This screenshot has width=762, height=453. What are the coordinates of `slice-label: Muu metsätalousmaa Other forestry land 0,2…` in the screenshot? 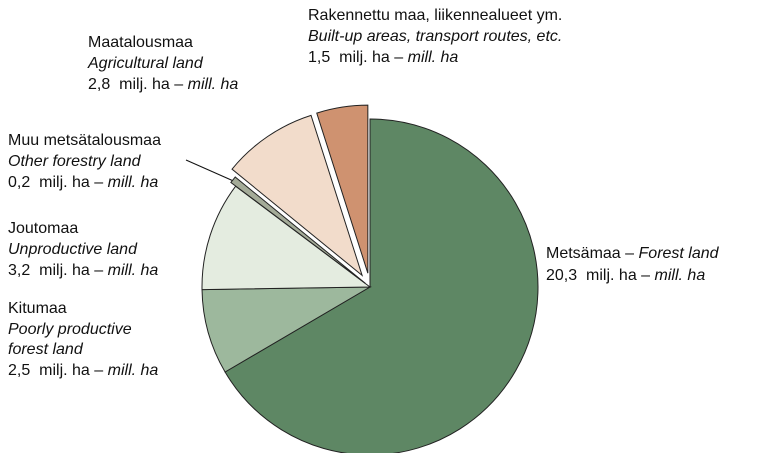 It's located at (108, 162).